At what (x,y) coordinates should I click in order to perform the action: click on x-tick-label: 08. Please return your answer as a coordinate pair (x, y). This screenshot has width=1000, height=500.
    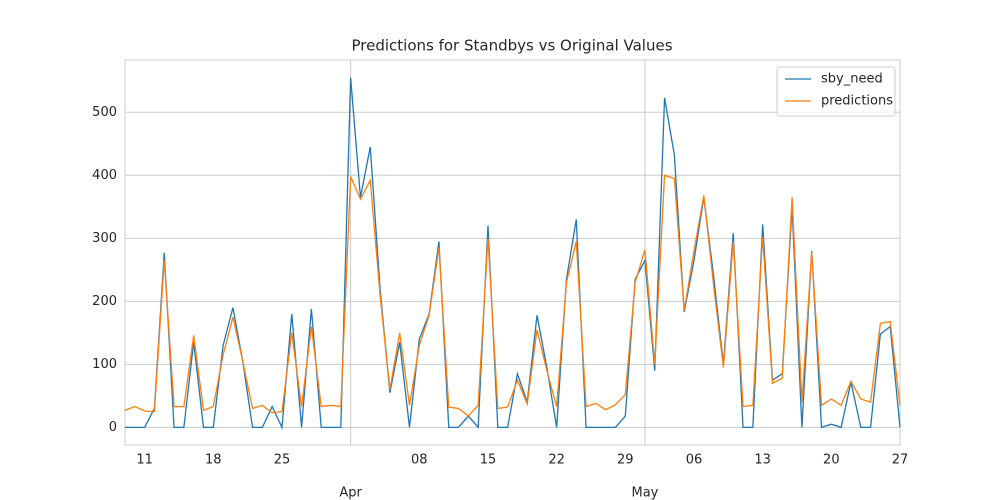
    Looking at the image, I should click on (419, 460).